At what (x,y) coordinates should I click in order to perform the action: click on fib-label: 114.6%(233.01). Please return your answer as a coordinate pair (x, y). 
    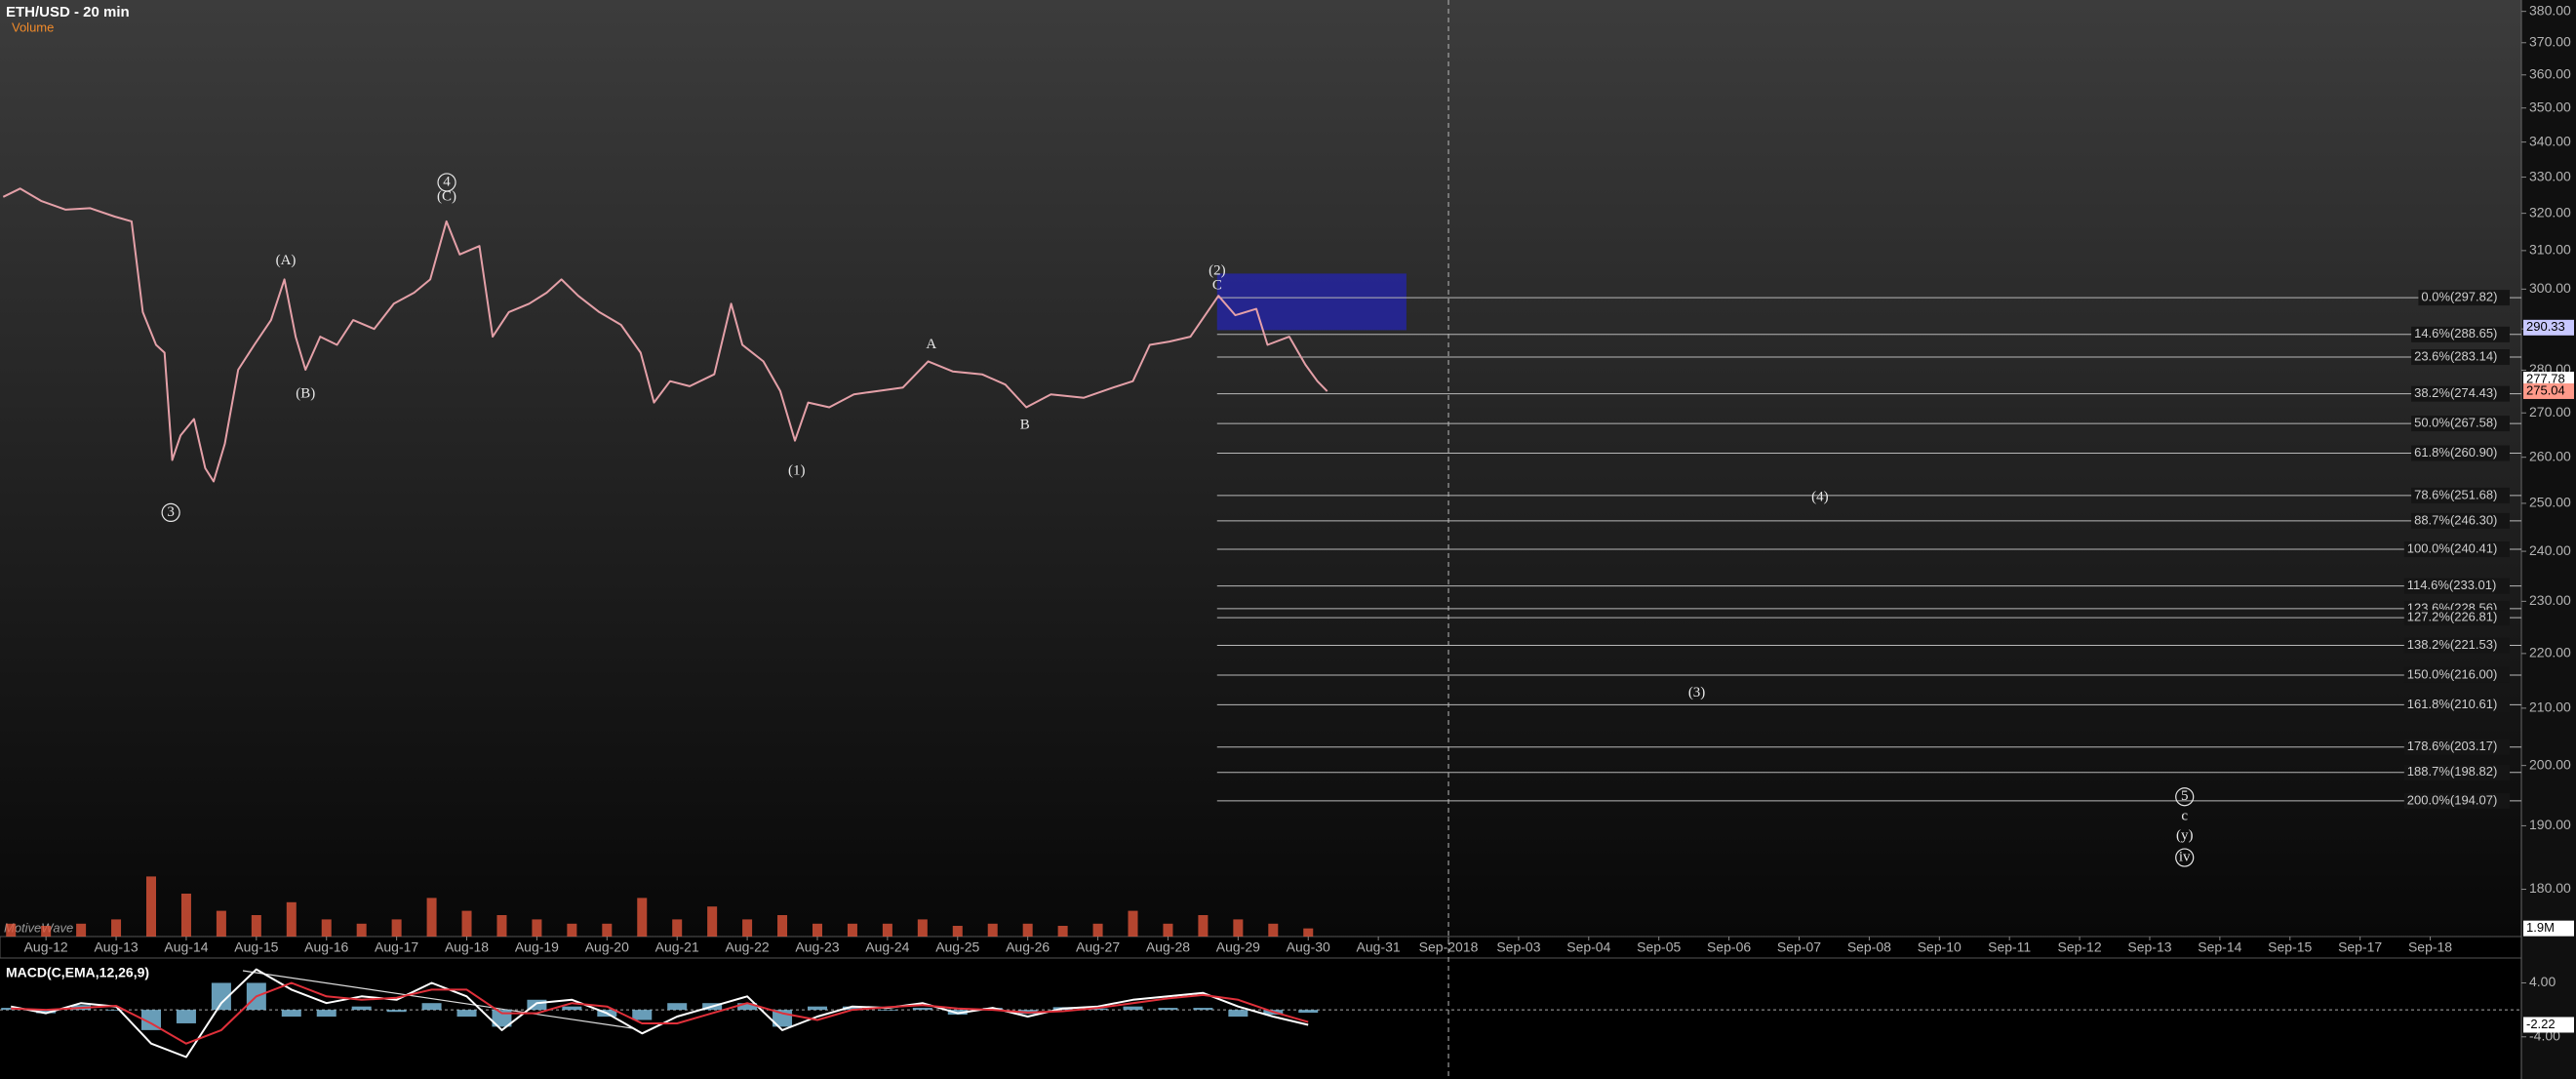
    Looking at the image, I should click on (2452, 585).